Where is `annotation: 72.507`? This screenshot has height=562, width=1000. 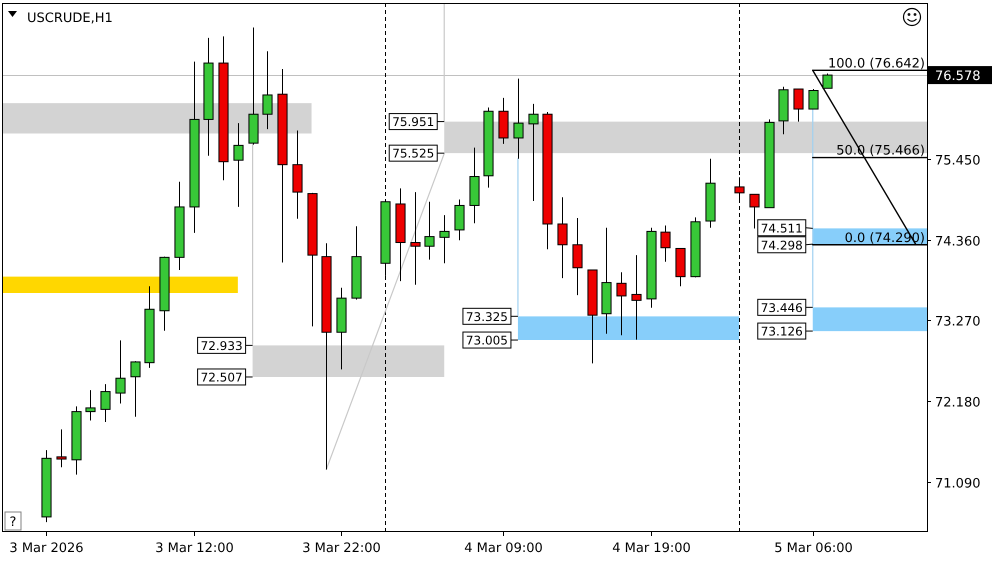 annotation: 72.507 is located at coordinates (221, 377).